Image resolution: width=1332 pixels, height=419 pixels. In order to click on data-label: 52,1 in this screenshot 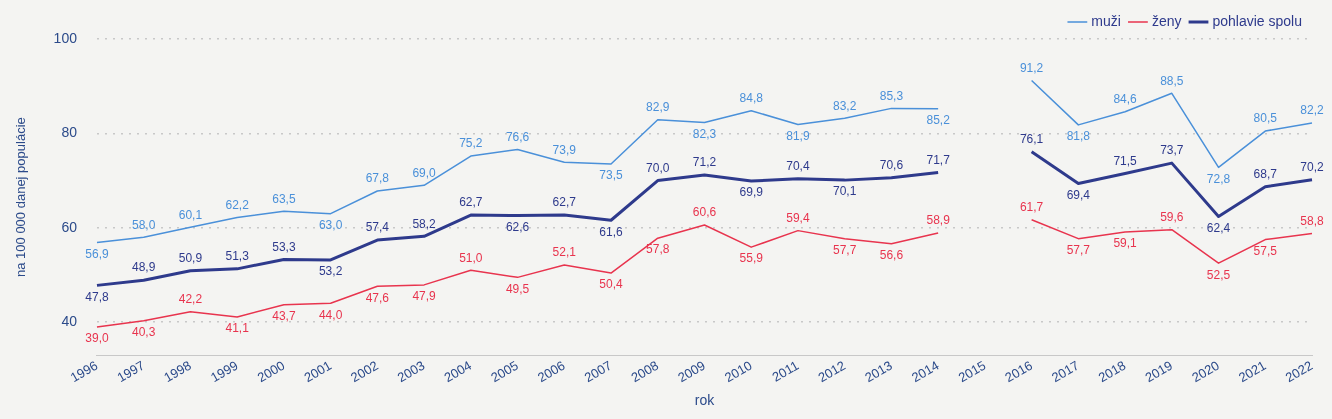, I will do `click(564, 252)`.